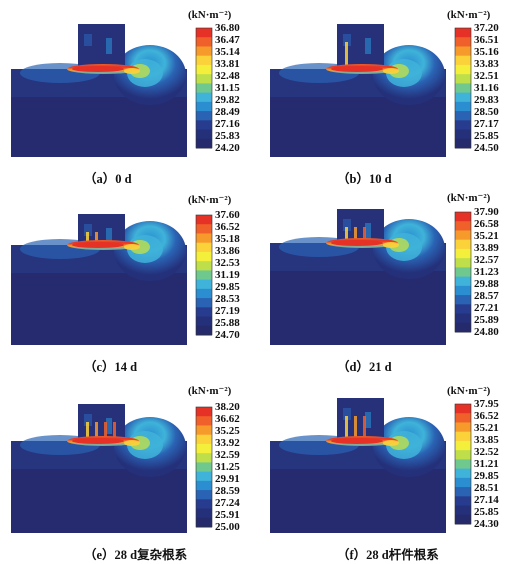 This screenshot has height=564, width=518. I want to click on contact-band-tail-d, so click(391, 245).